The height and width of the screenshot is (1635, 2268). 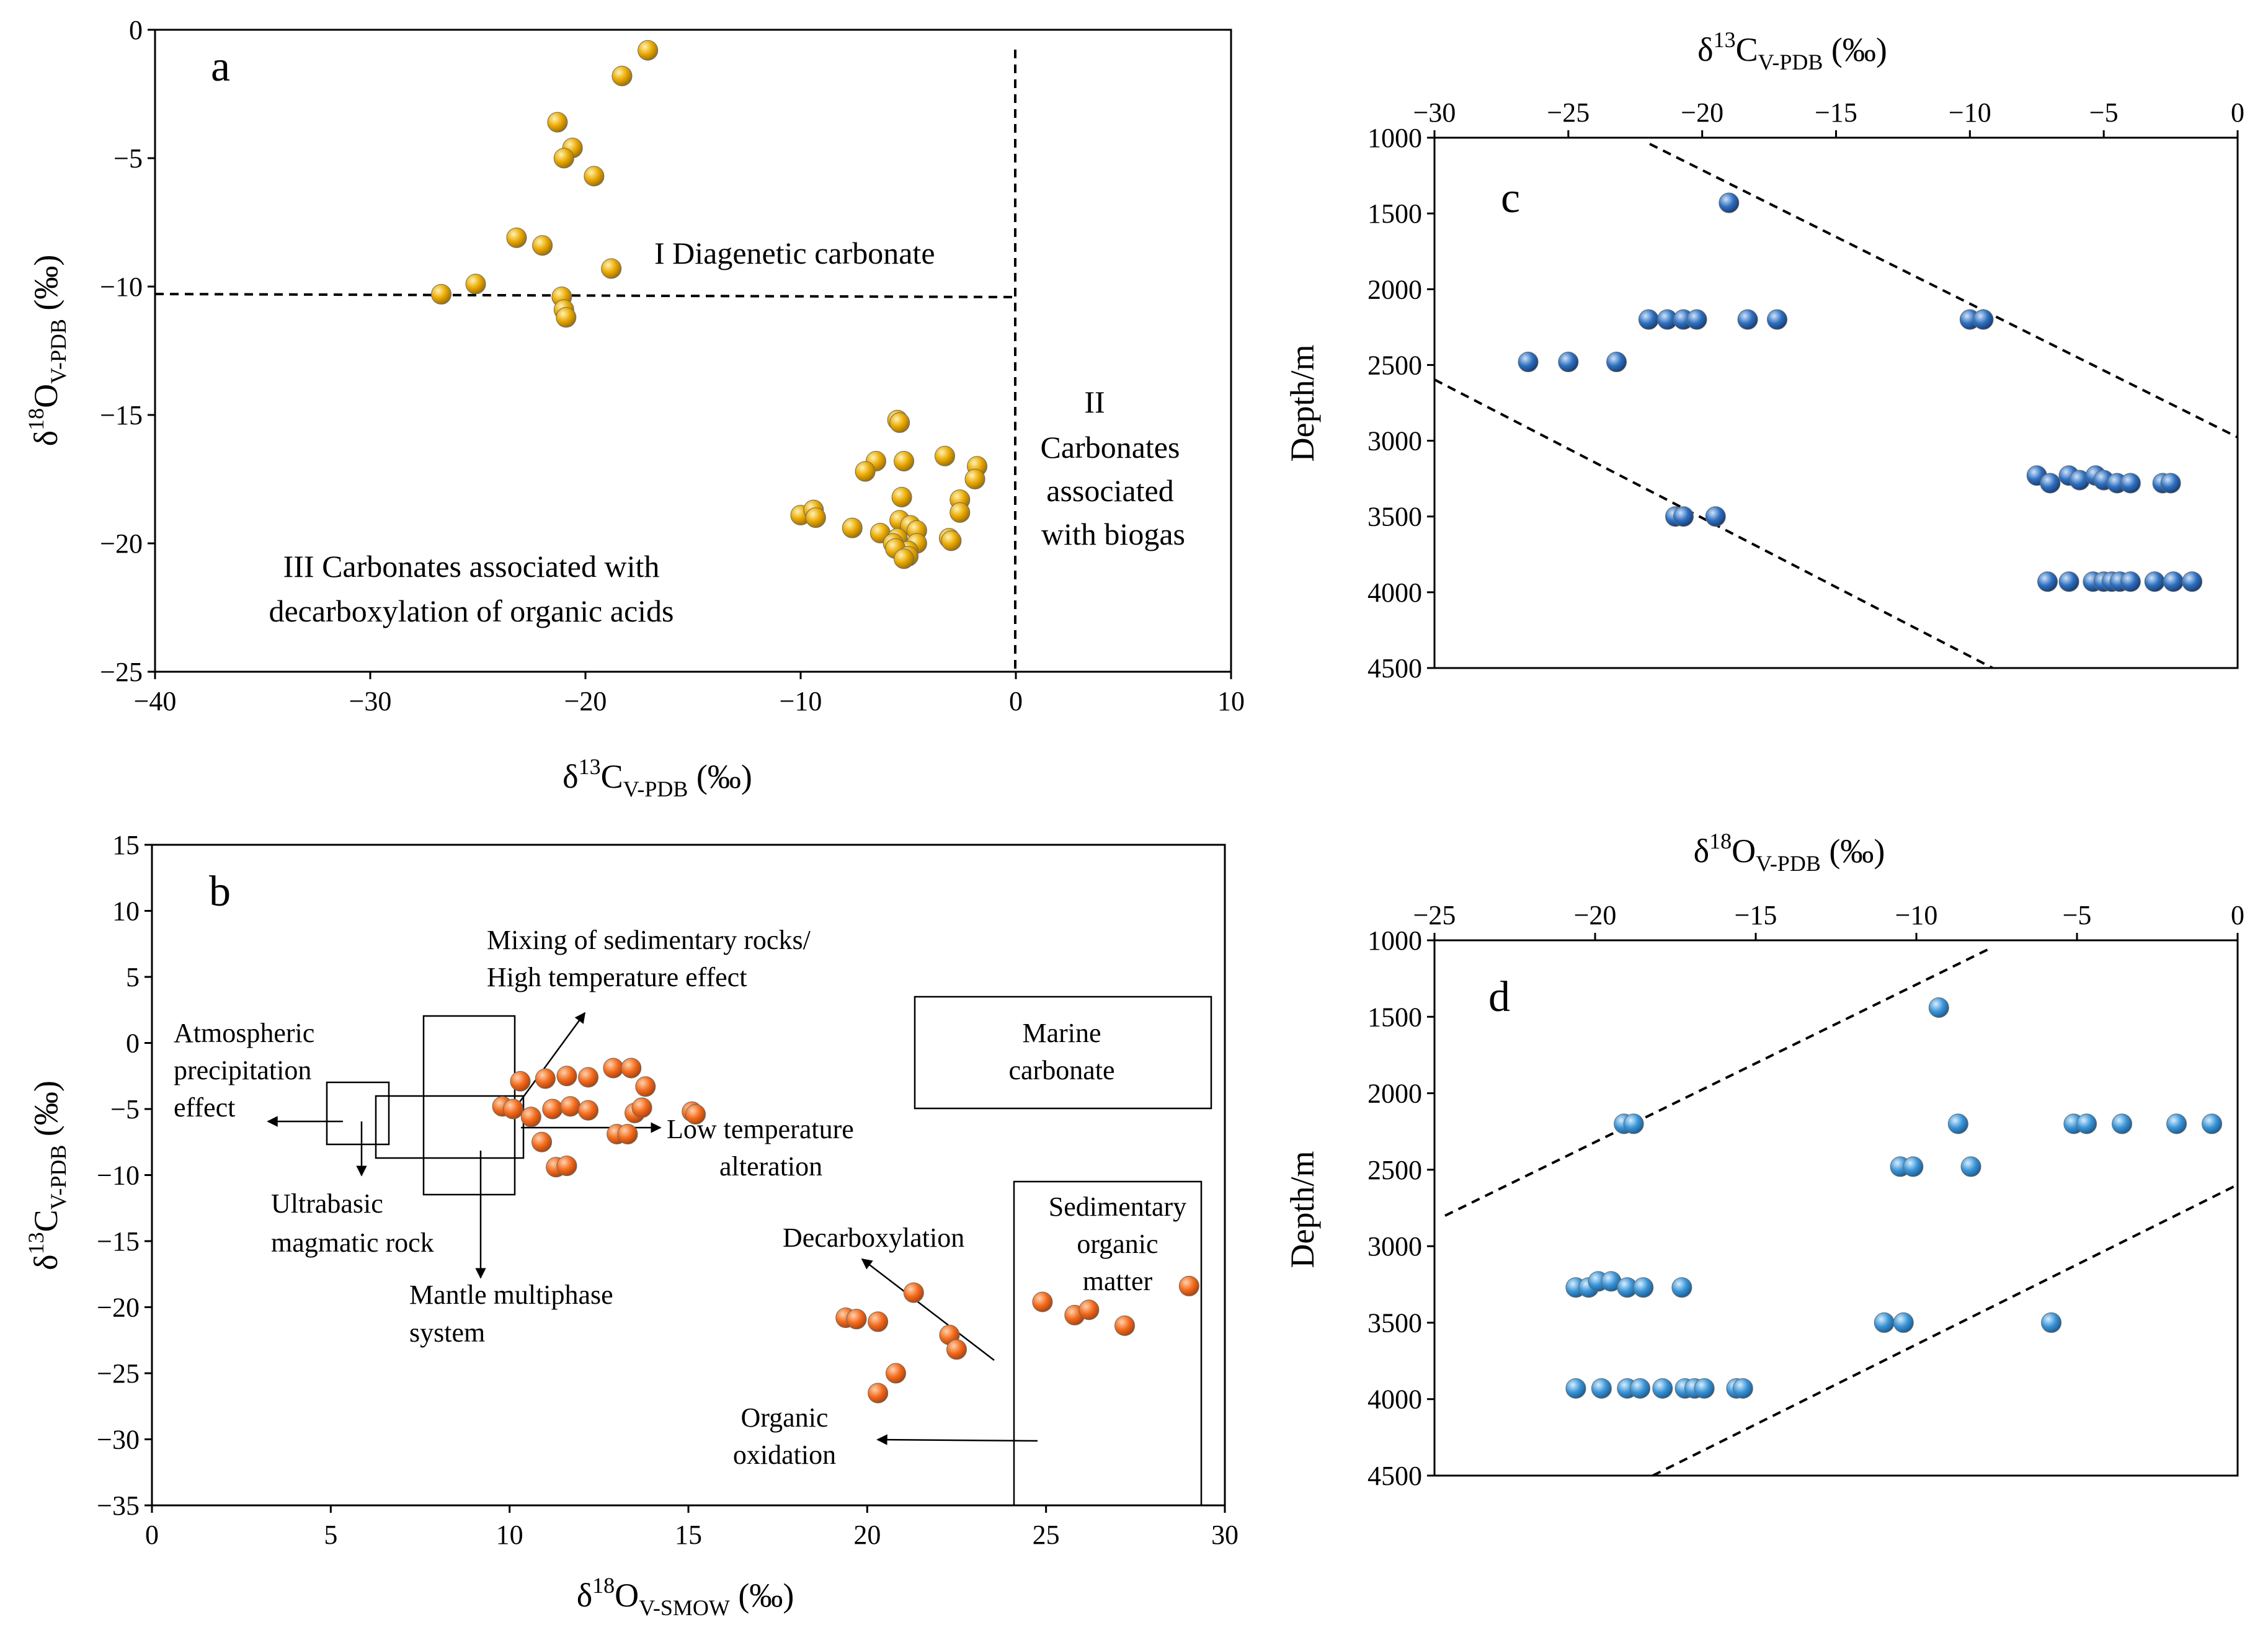 I want to click on panel-d-x-axis-title: δ18OV-PDB (‰), so click(x=1789, y=852).